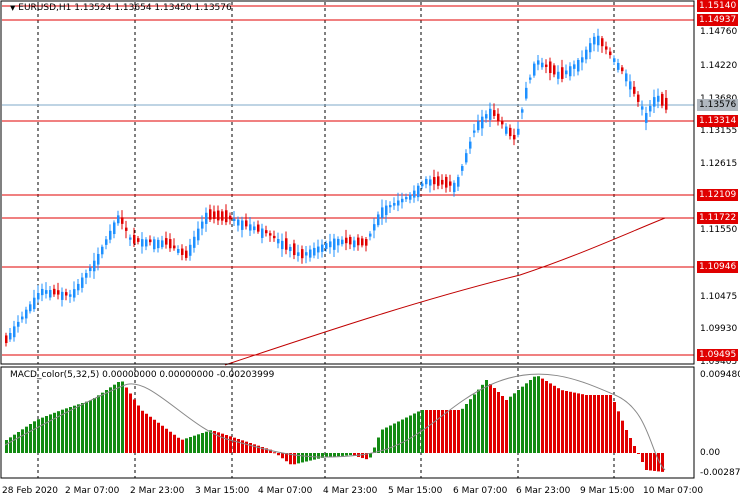 The height and width of the screenshot is (500, 740). Describe the element at coordinates (719, 329) in the screenshot. I see `price-tick-label: 1.09930` at that location.